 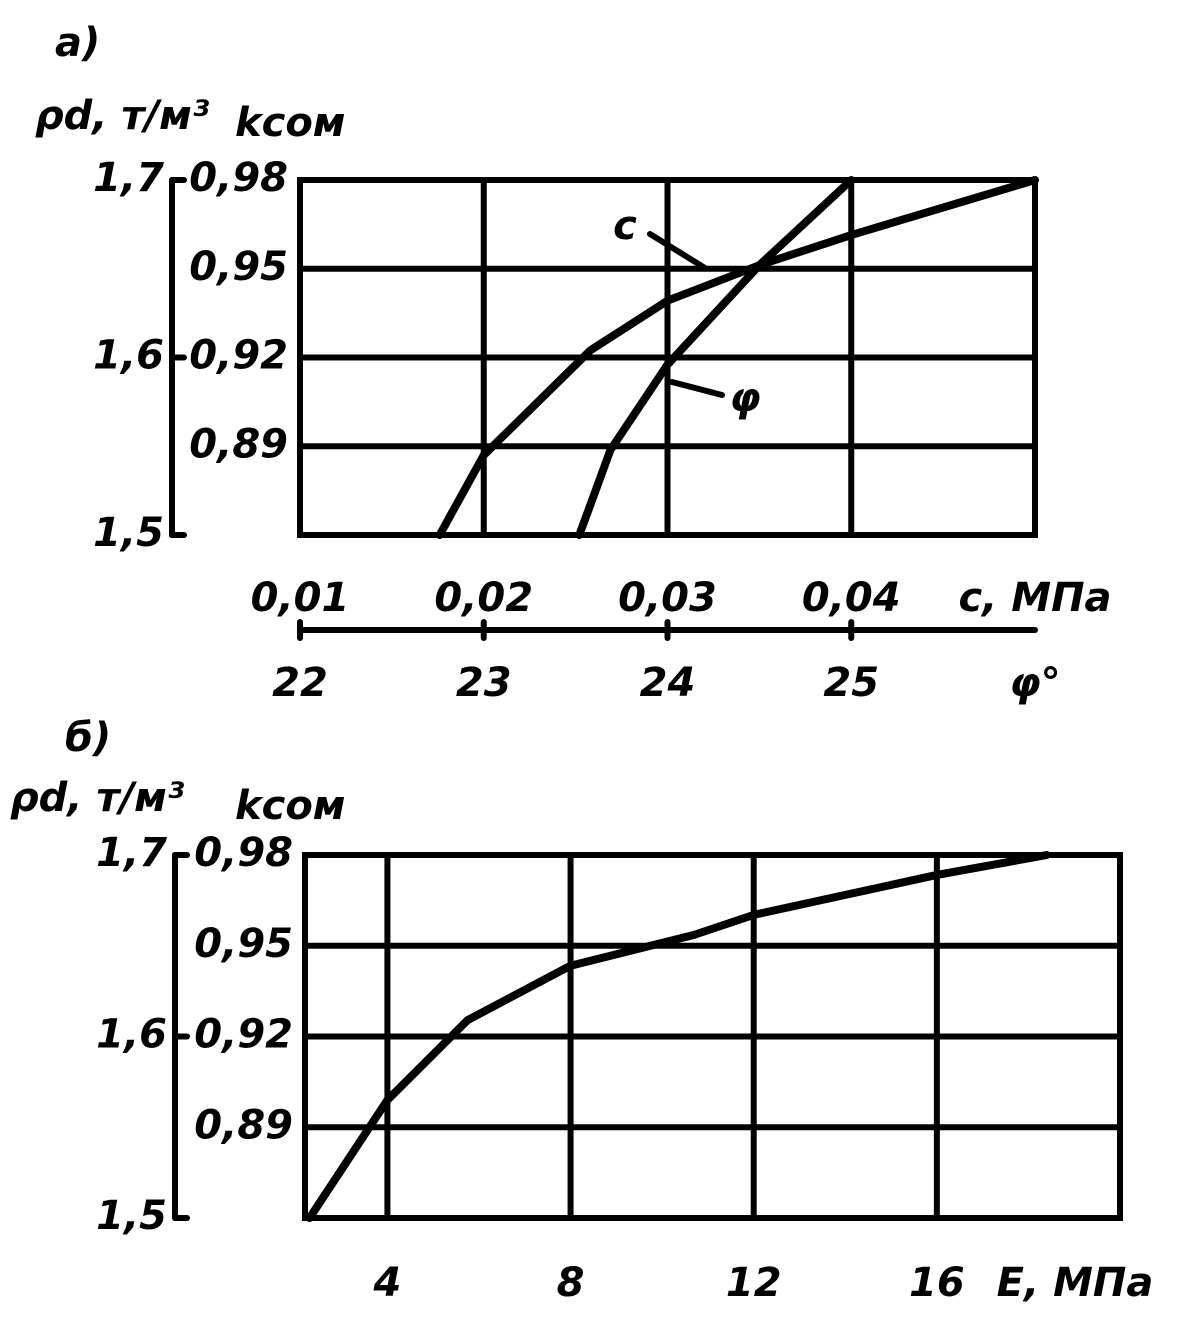 What do you see at coordinates (754, 1283) in the screenshot?
I see `x-tick-label: 12` at bounding box center [754, 1283].